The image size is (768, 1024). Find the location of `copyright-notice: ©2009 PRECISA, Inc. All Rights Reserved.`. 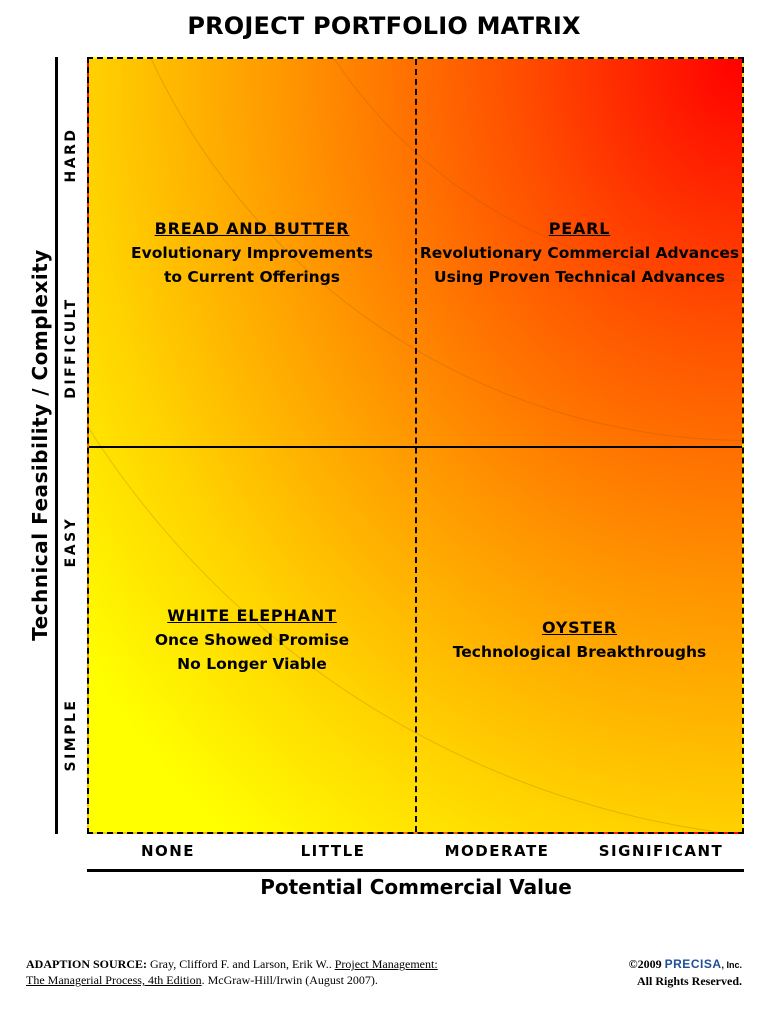

copyright-notice: ©2009 PRECISA, Inc. All Rights Reserved. is located at coordinates (685, 972).